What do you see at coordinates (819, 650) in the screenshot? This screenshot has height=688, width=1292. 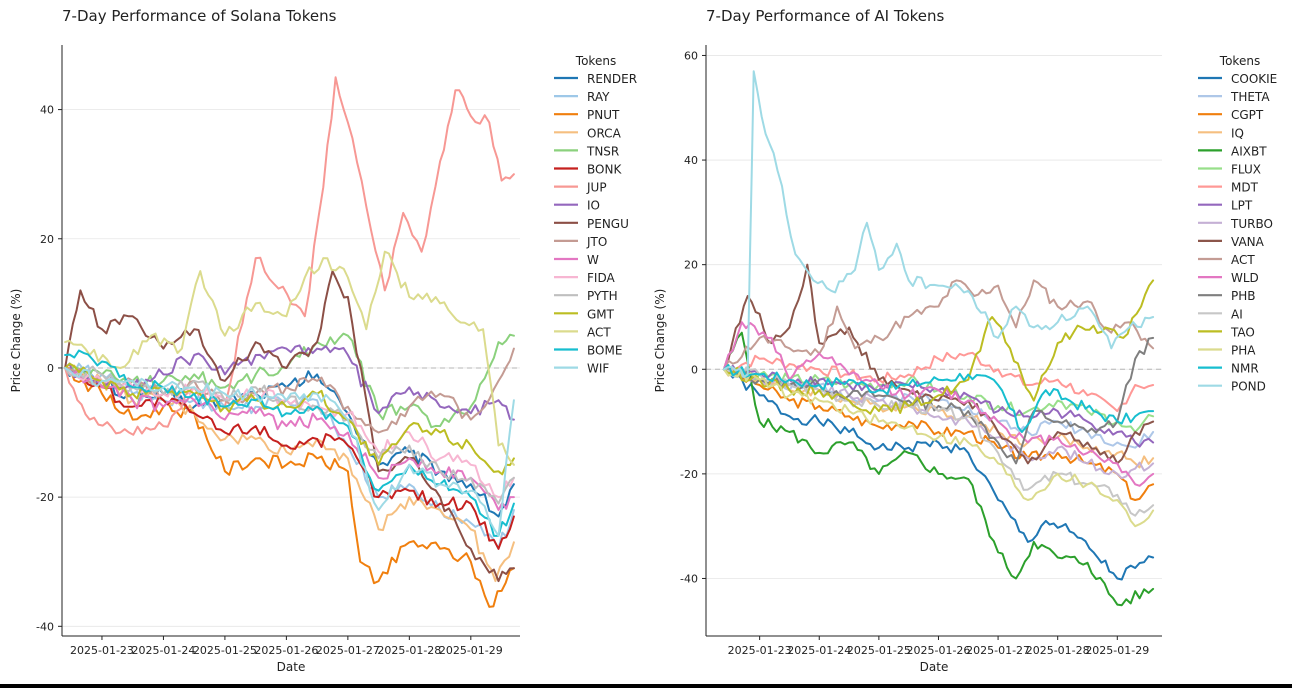 I see `chart2-xtick-label: 2025-01-24` at bounding box center [819, 650].